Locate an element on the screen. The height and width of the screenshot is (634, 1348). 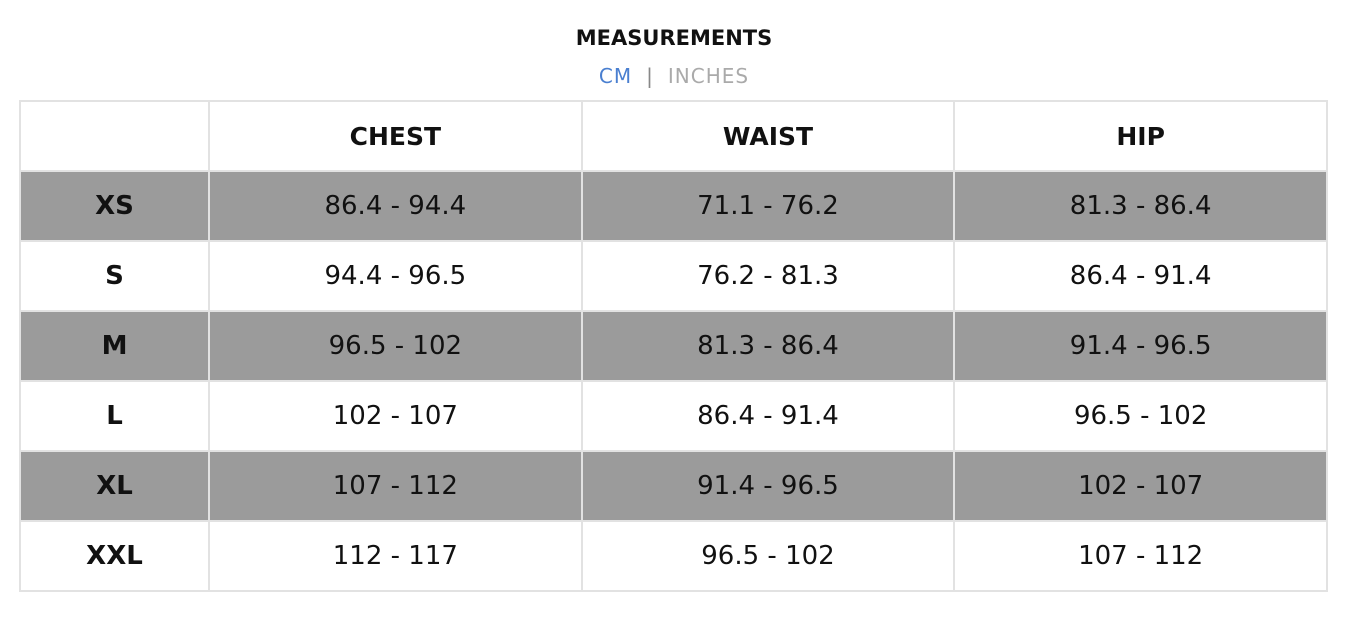
table-row: XS 86.4 - 94.4 71.1 - 76.2 81.3 - 86.4 is located at coordinates (673, 206).